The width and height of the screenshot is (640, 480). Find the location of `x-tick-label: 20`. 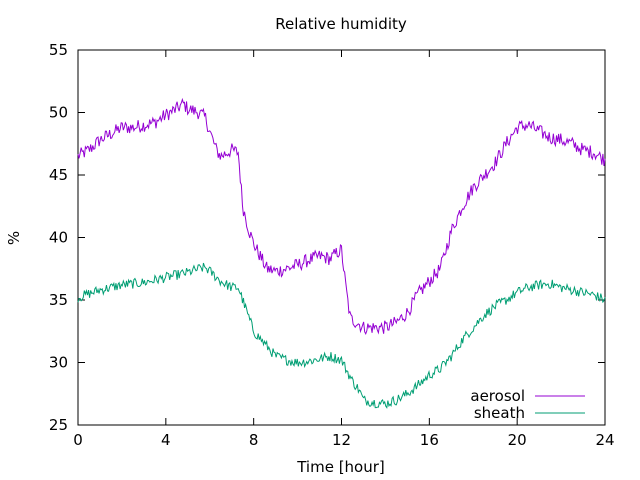

x-tick-label: 20 is located at coordinates (517, 440).